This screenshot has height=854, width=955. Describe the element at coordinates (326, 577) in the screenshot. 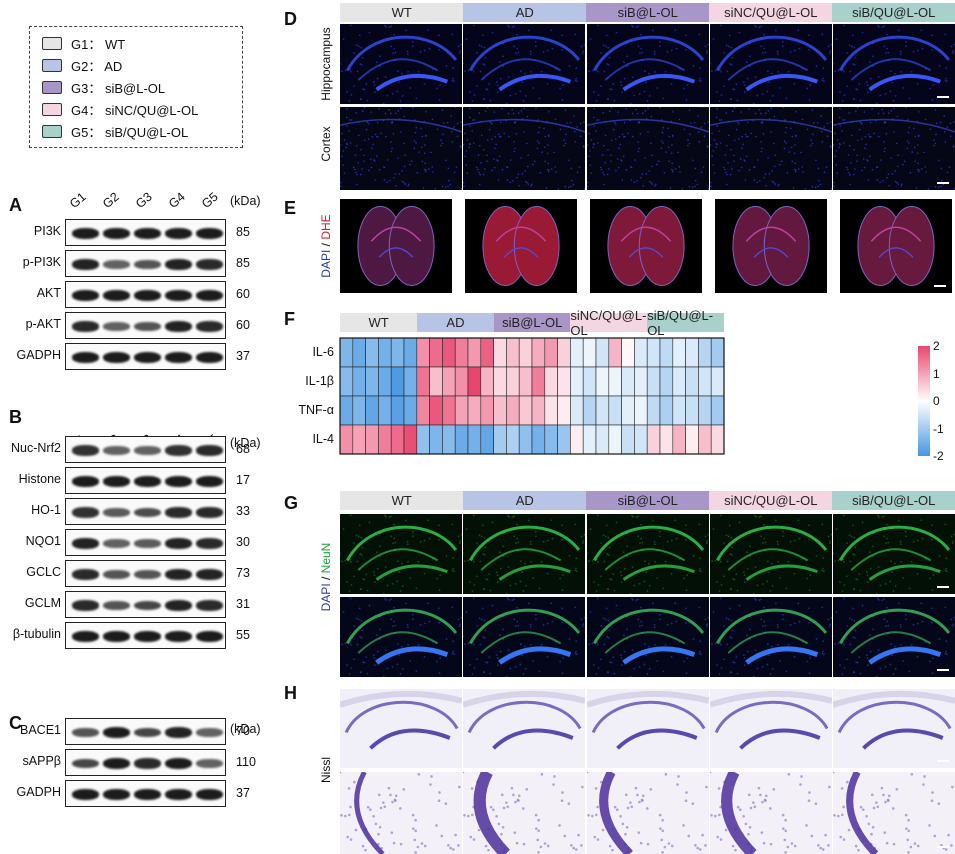

I see `dapi-neun-label: DAPI / NeuN` at that location.